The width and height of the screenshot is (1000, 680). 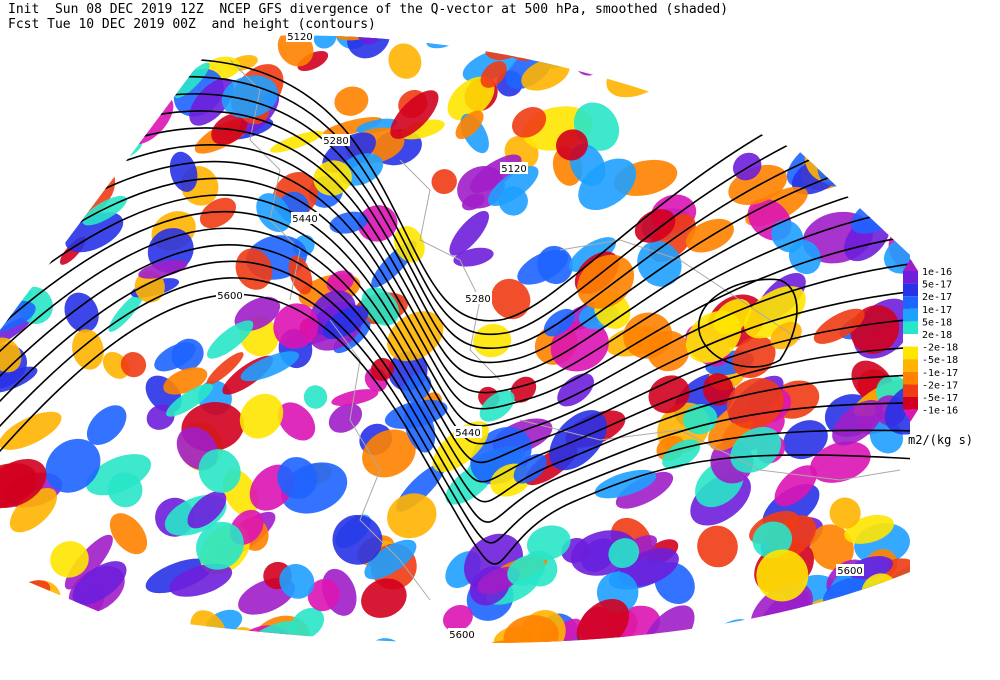 I want to click on colorbar-label: 5e-17, so click(x=937, y=285).